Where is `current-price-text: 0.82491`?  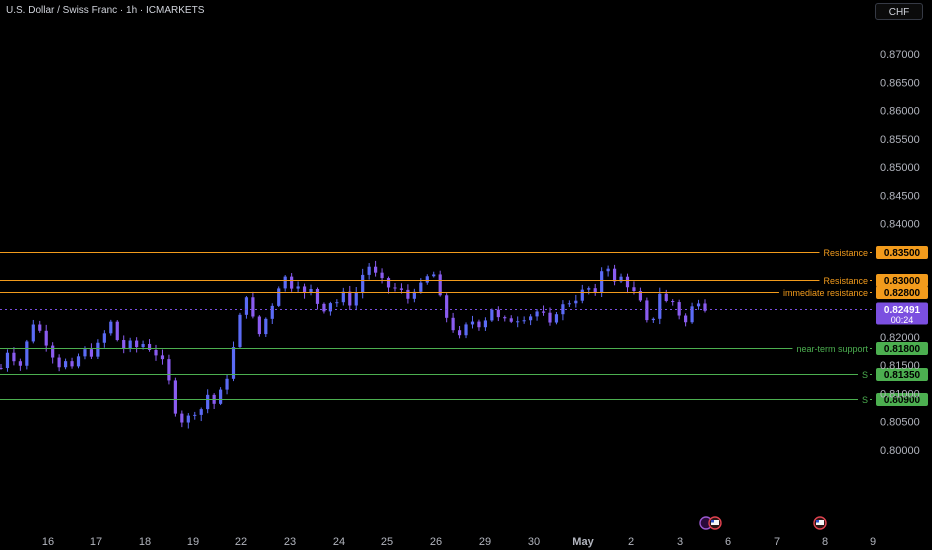
current-price-text: 0.82491 is located at coordinates (902, 310).